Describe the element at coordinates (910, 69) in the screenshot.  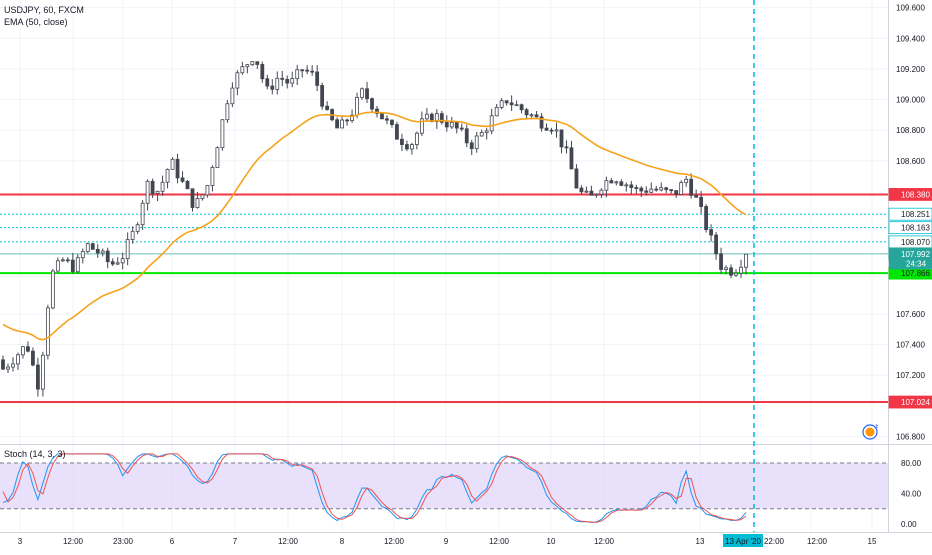
I see `price-tick-label: 109.200` at that location.